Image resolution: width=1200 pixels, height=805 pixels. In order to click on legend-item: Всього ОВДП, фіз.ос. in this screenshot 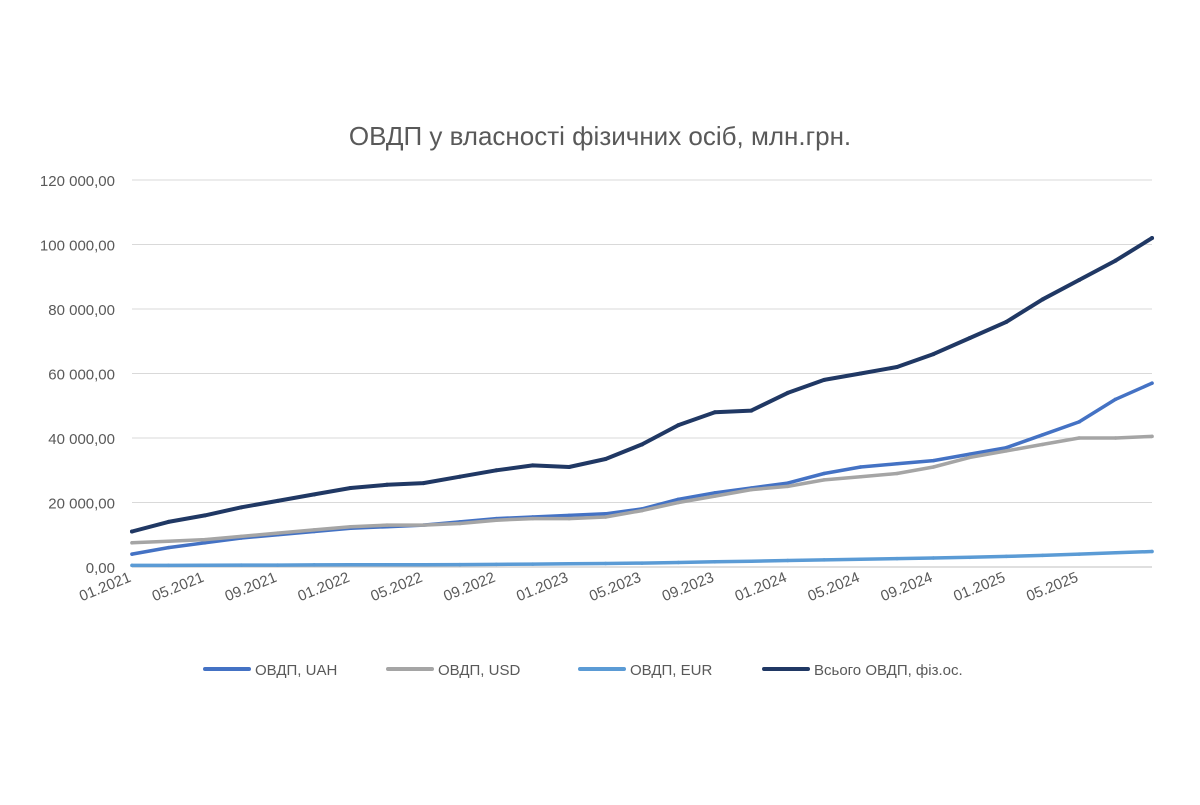, I will do `click(862, 670)`.